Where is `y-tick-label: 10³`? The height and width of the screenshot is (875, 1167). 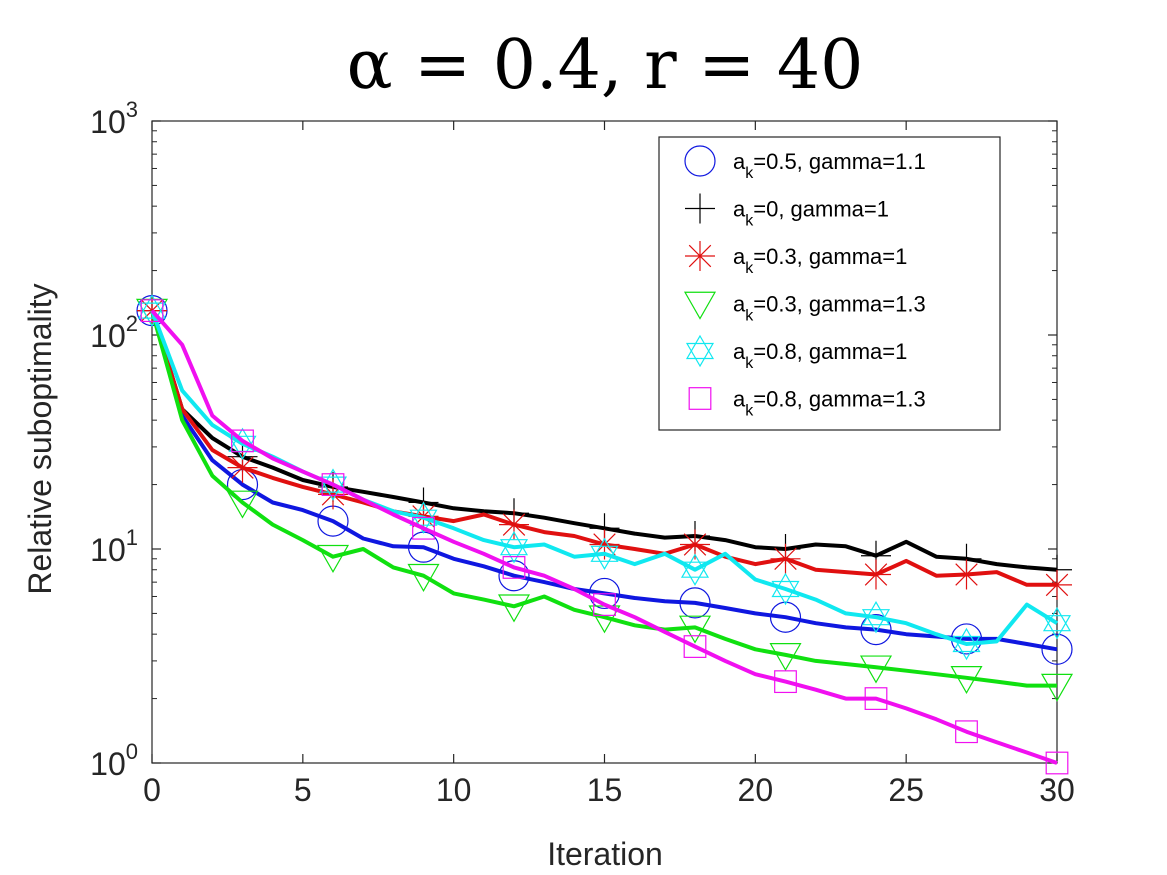
y-tick-label: 10³ is located at coordinates (114, 118).